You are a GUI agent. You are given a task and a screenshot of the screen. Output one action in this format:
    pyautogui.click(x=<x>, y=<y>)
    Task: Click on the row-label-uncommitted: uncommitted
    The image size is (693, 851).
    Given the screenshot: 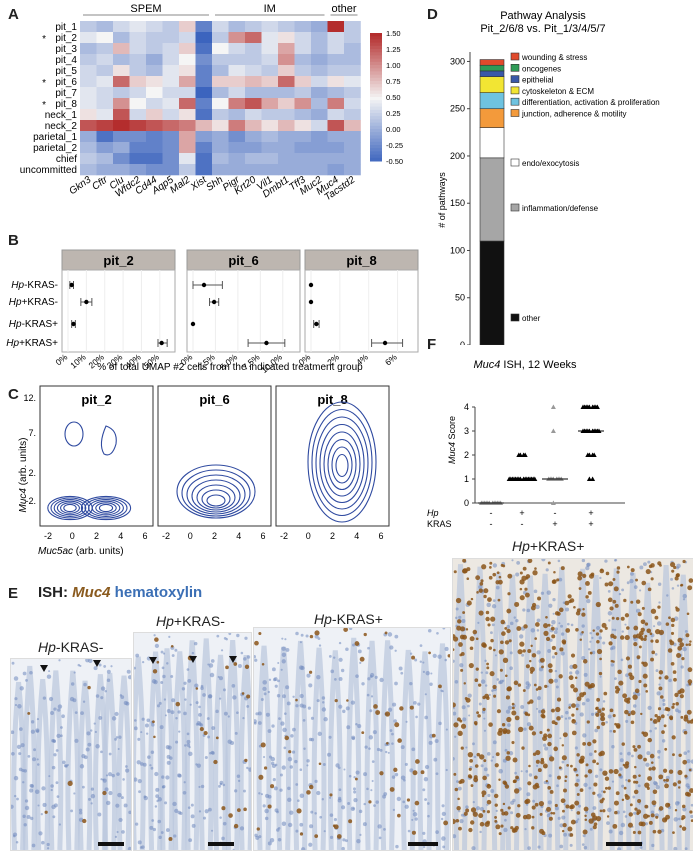 What is the action you would take?
    pyautogui.click(x=48, y=170)
    